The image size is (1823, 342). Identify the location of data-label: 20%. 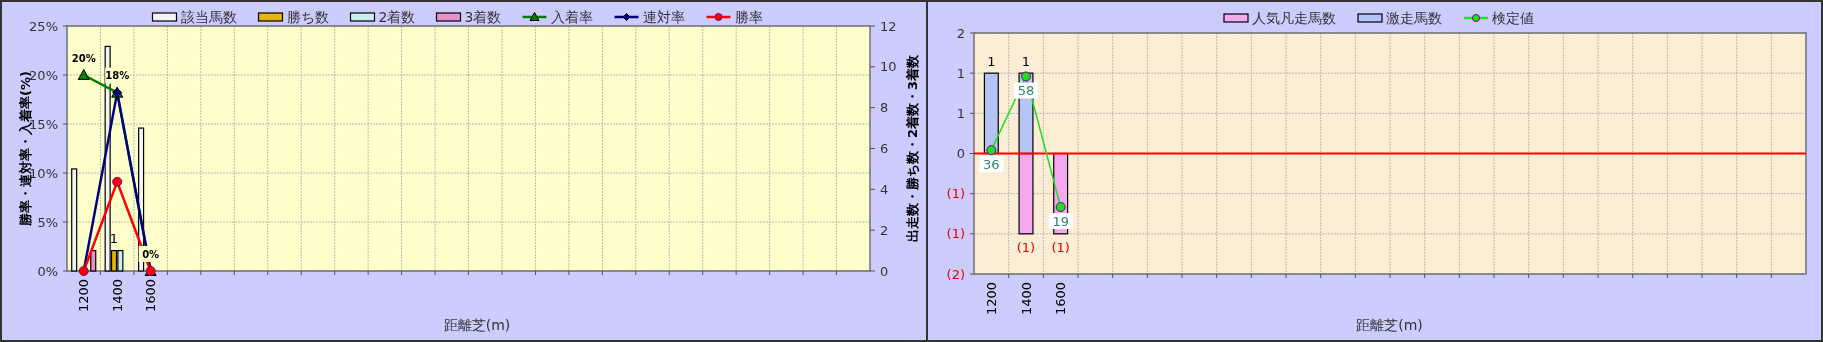
(83, 58).